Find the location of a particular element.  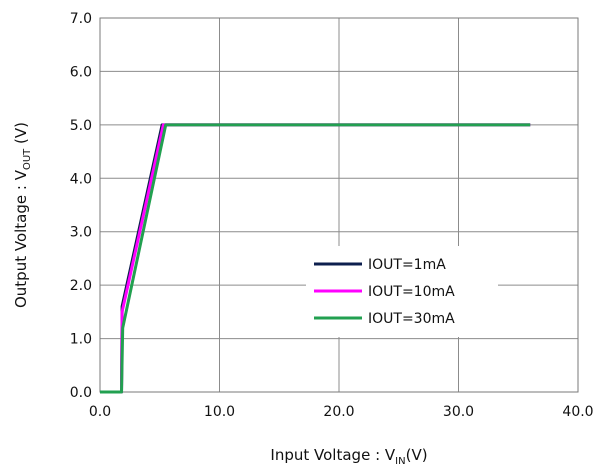

y-axis-title: Output Voltage : VOUT (V) is located at coordinates (22, 215).